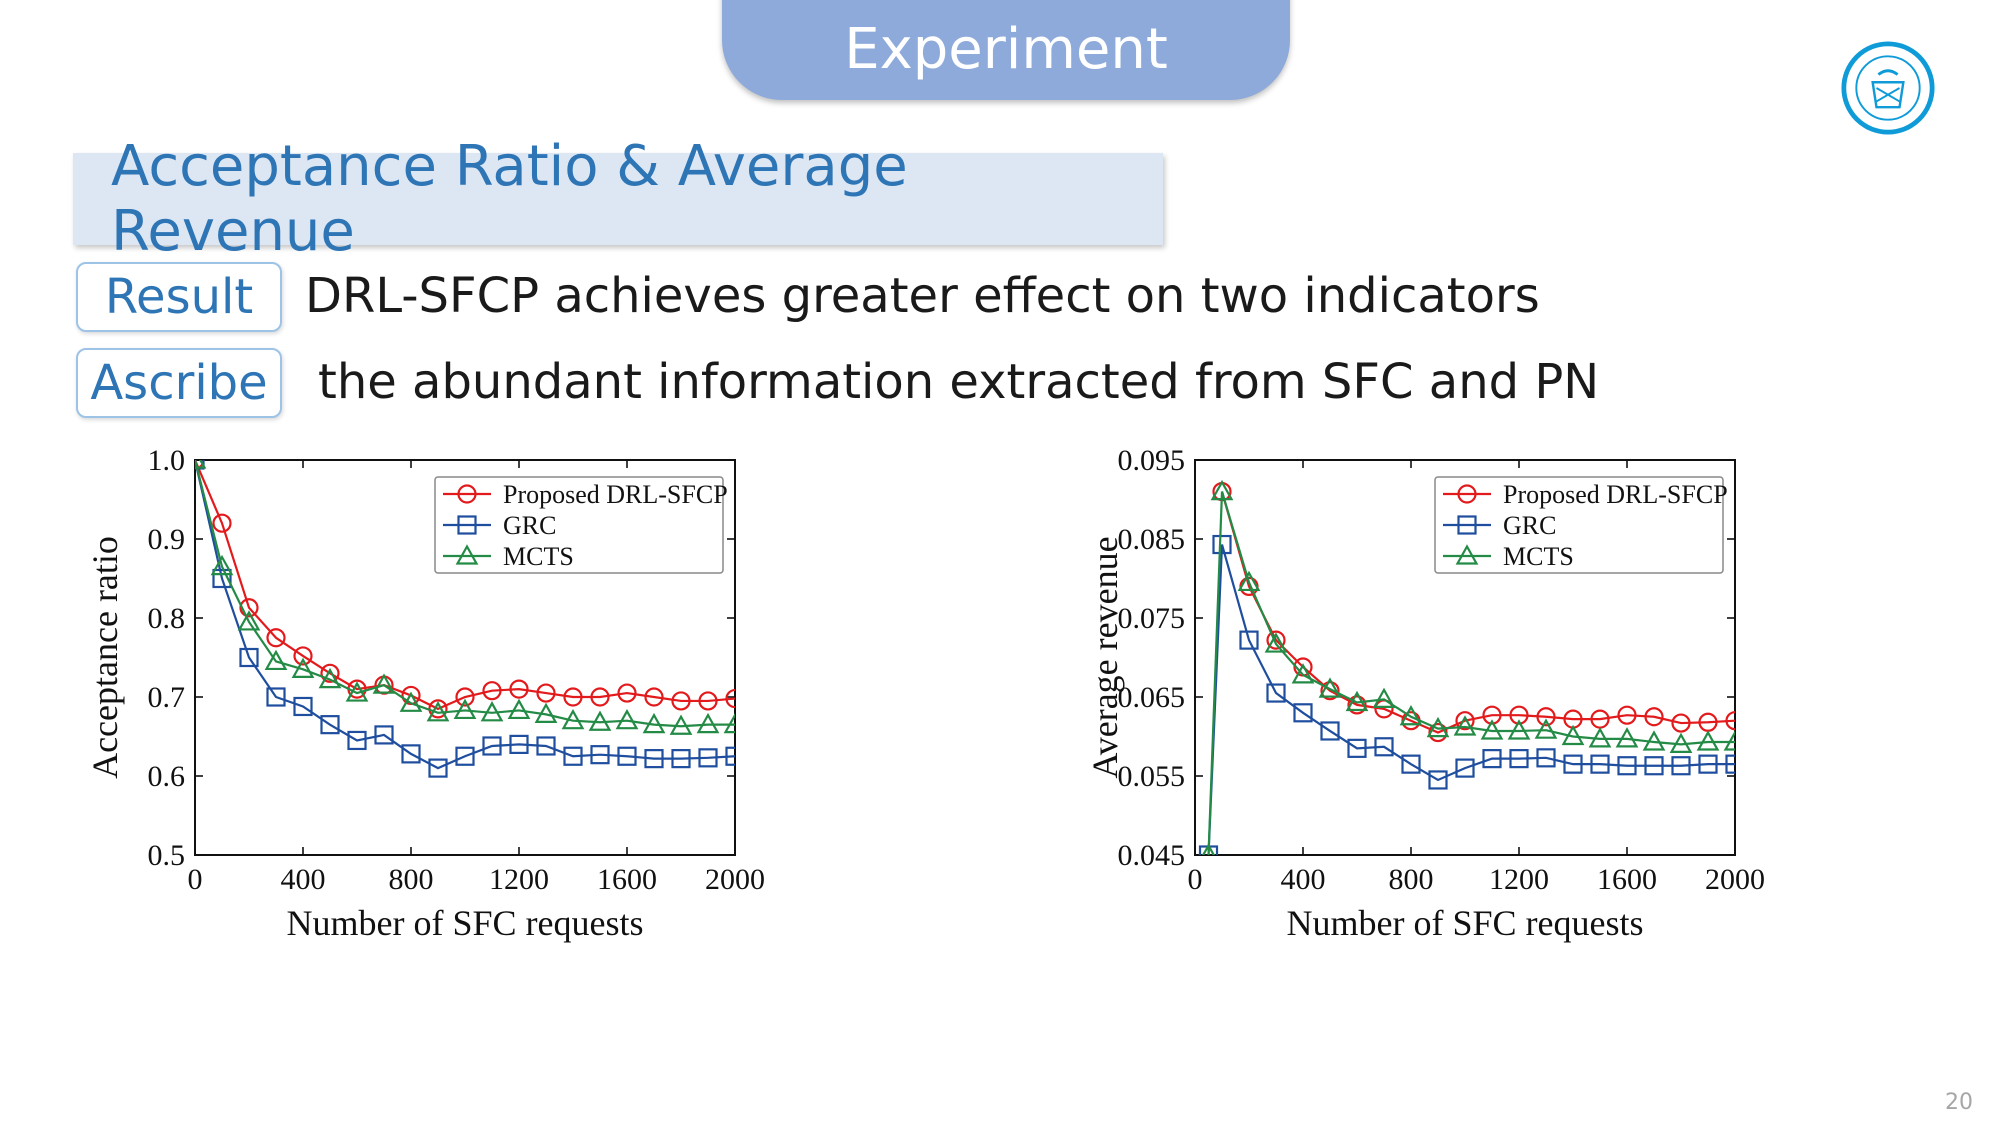  I want to click on series-line-square, so click(1471, 699).